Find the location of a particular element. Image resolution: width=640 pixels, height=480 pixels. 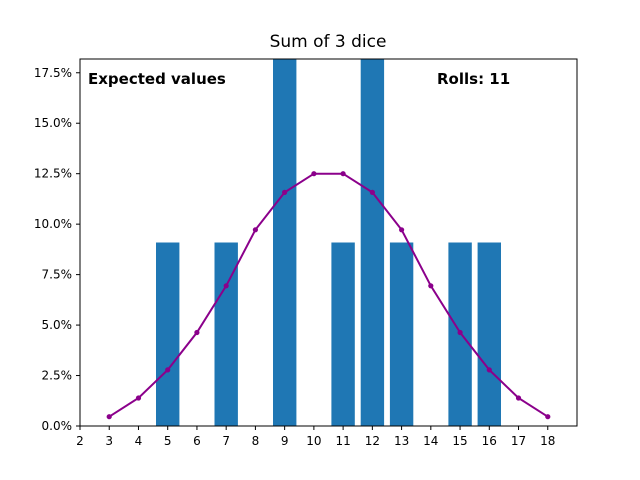

x-tick-label-10: 10 is located at coordinates (313, 441).